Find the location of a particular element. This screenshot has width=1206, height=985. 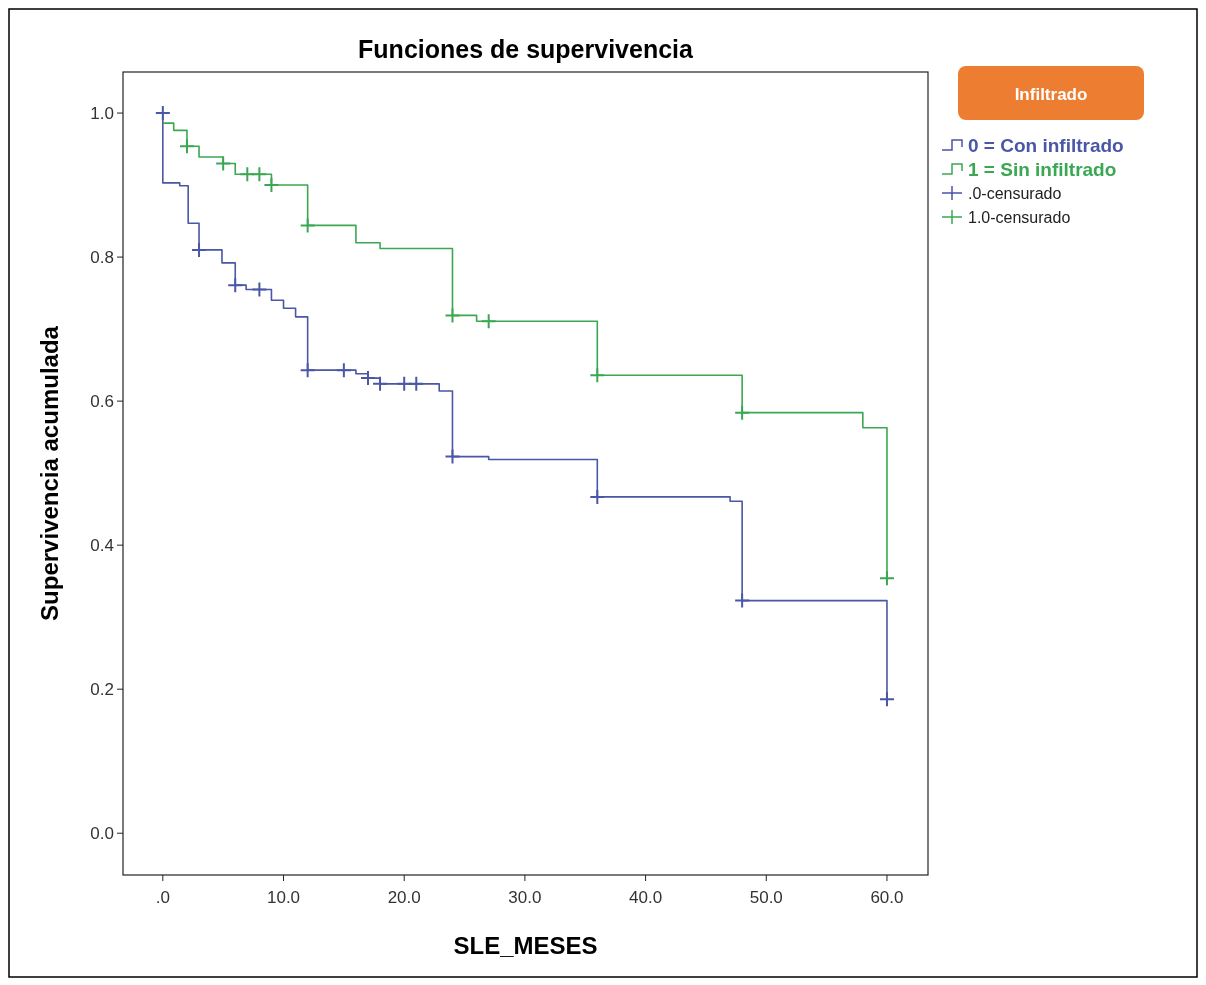

x-tick-label: 10.0 is located at coordinates (283, 897).